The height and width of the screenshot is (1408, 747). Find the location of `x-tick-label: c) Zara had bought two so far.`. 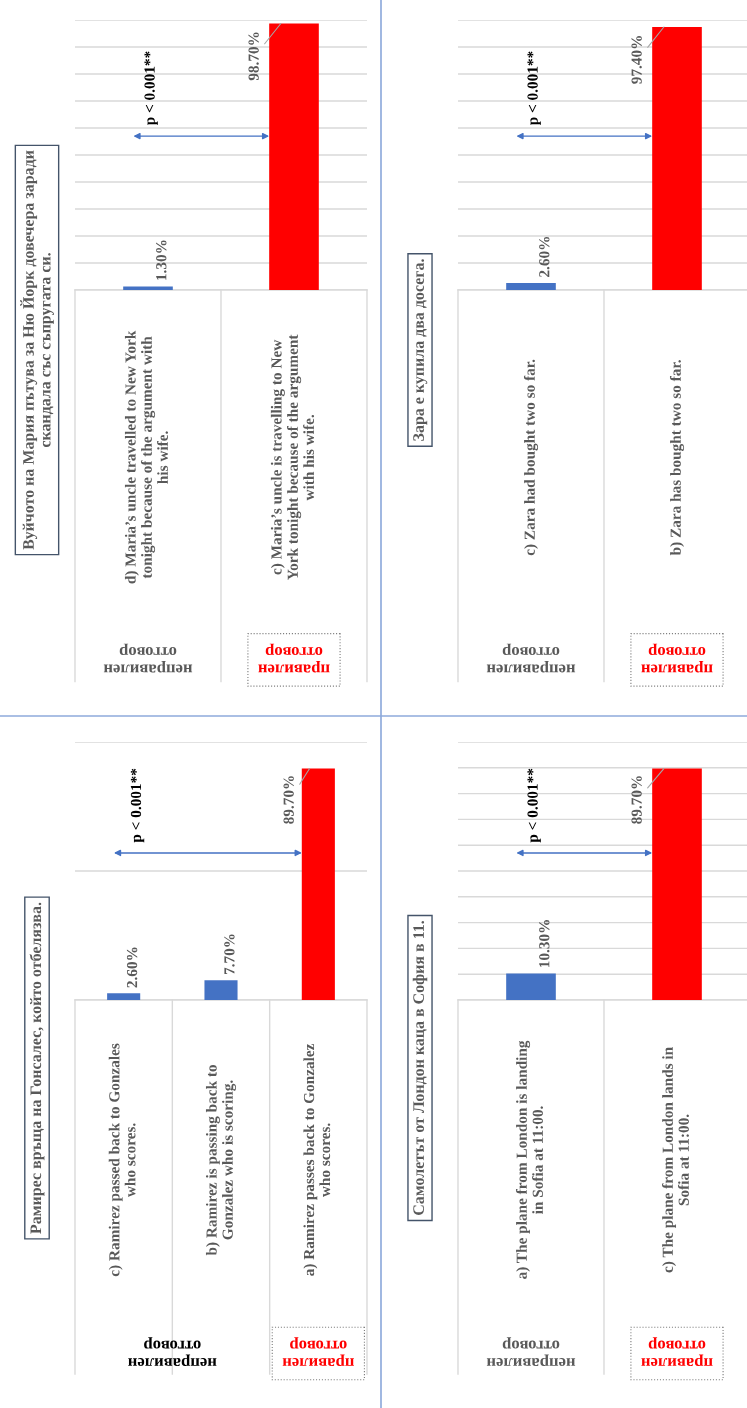

x-tick-label: c) Zara had bought two so far. is located at coordinates (531, 457).